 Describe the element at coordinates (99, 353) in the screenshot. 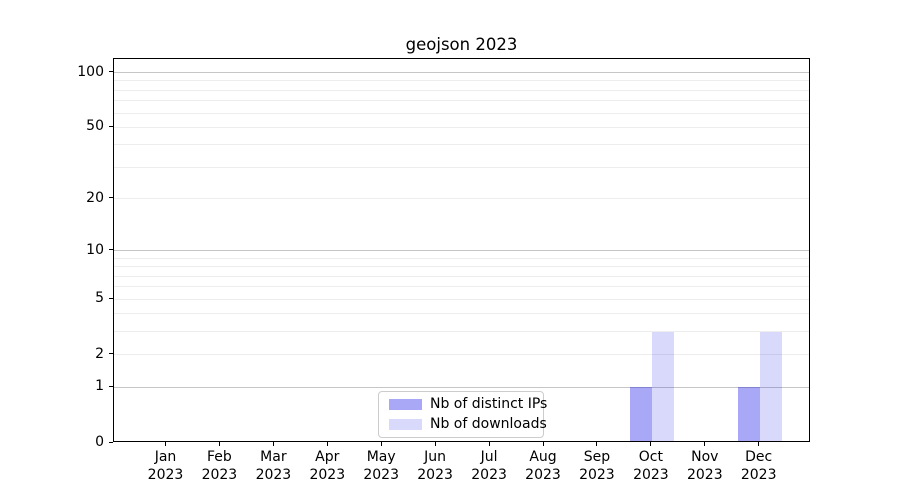

I see `y-tick-label: 2` at that location.